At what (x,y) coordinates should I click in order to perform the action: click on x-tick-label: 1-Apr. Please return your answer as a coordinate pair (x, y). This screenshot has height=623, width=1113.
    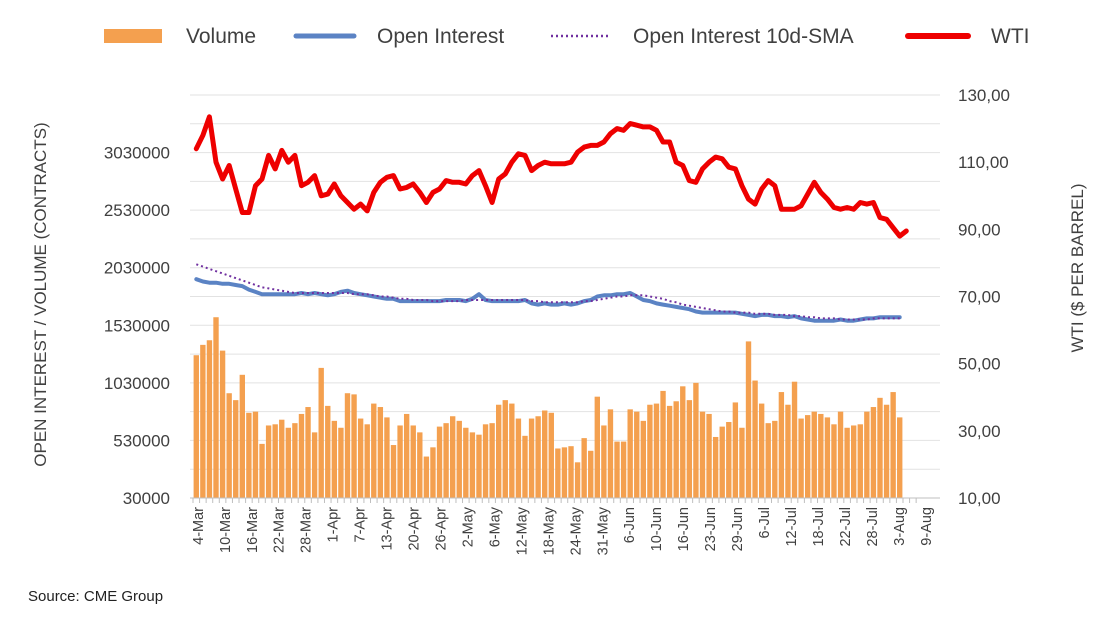
    Looking at the image, I should click on (334, 525).